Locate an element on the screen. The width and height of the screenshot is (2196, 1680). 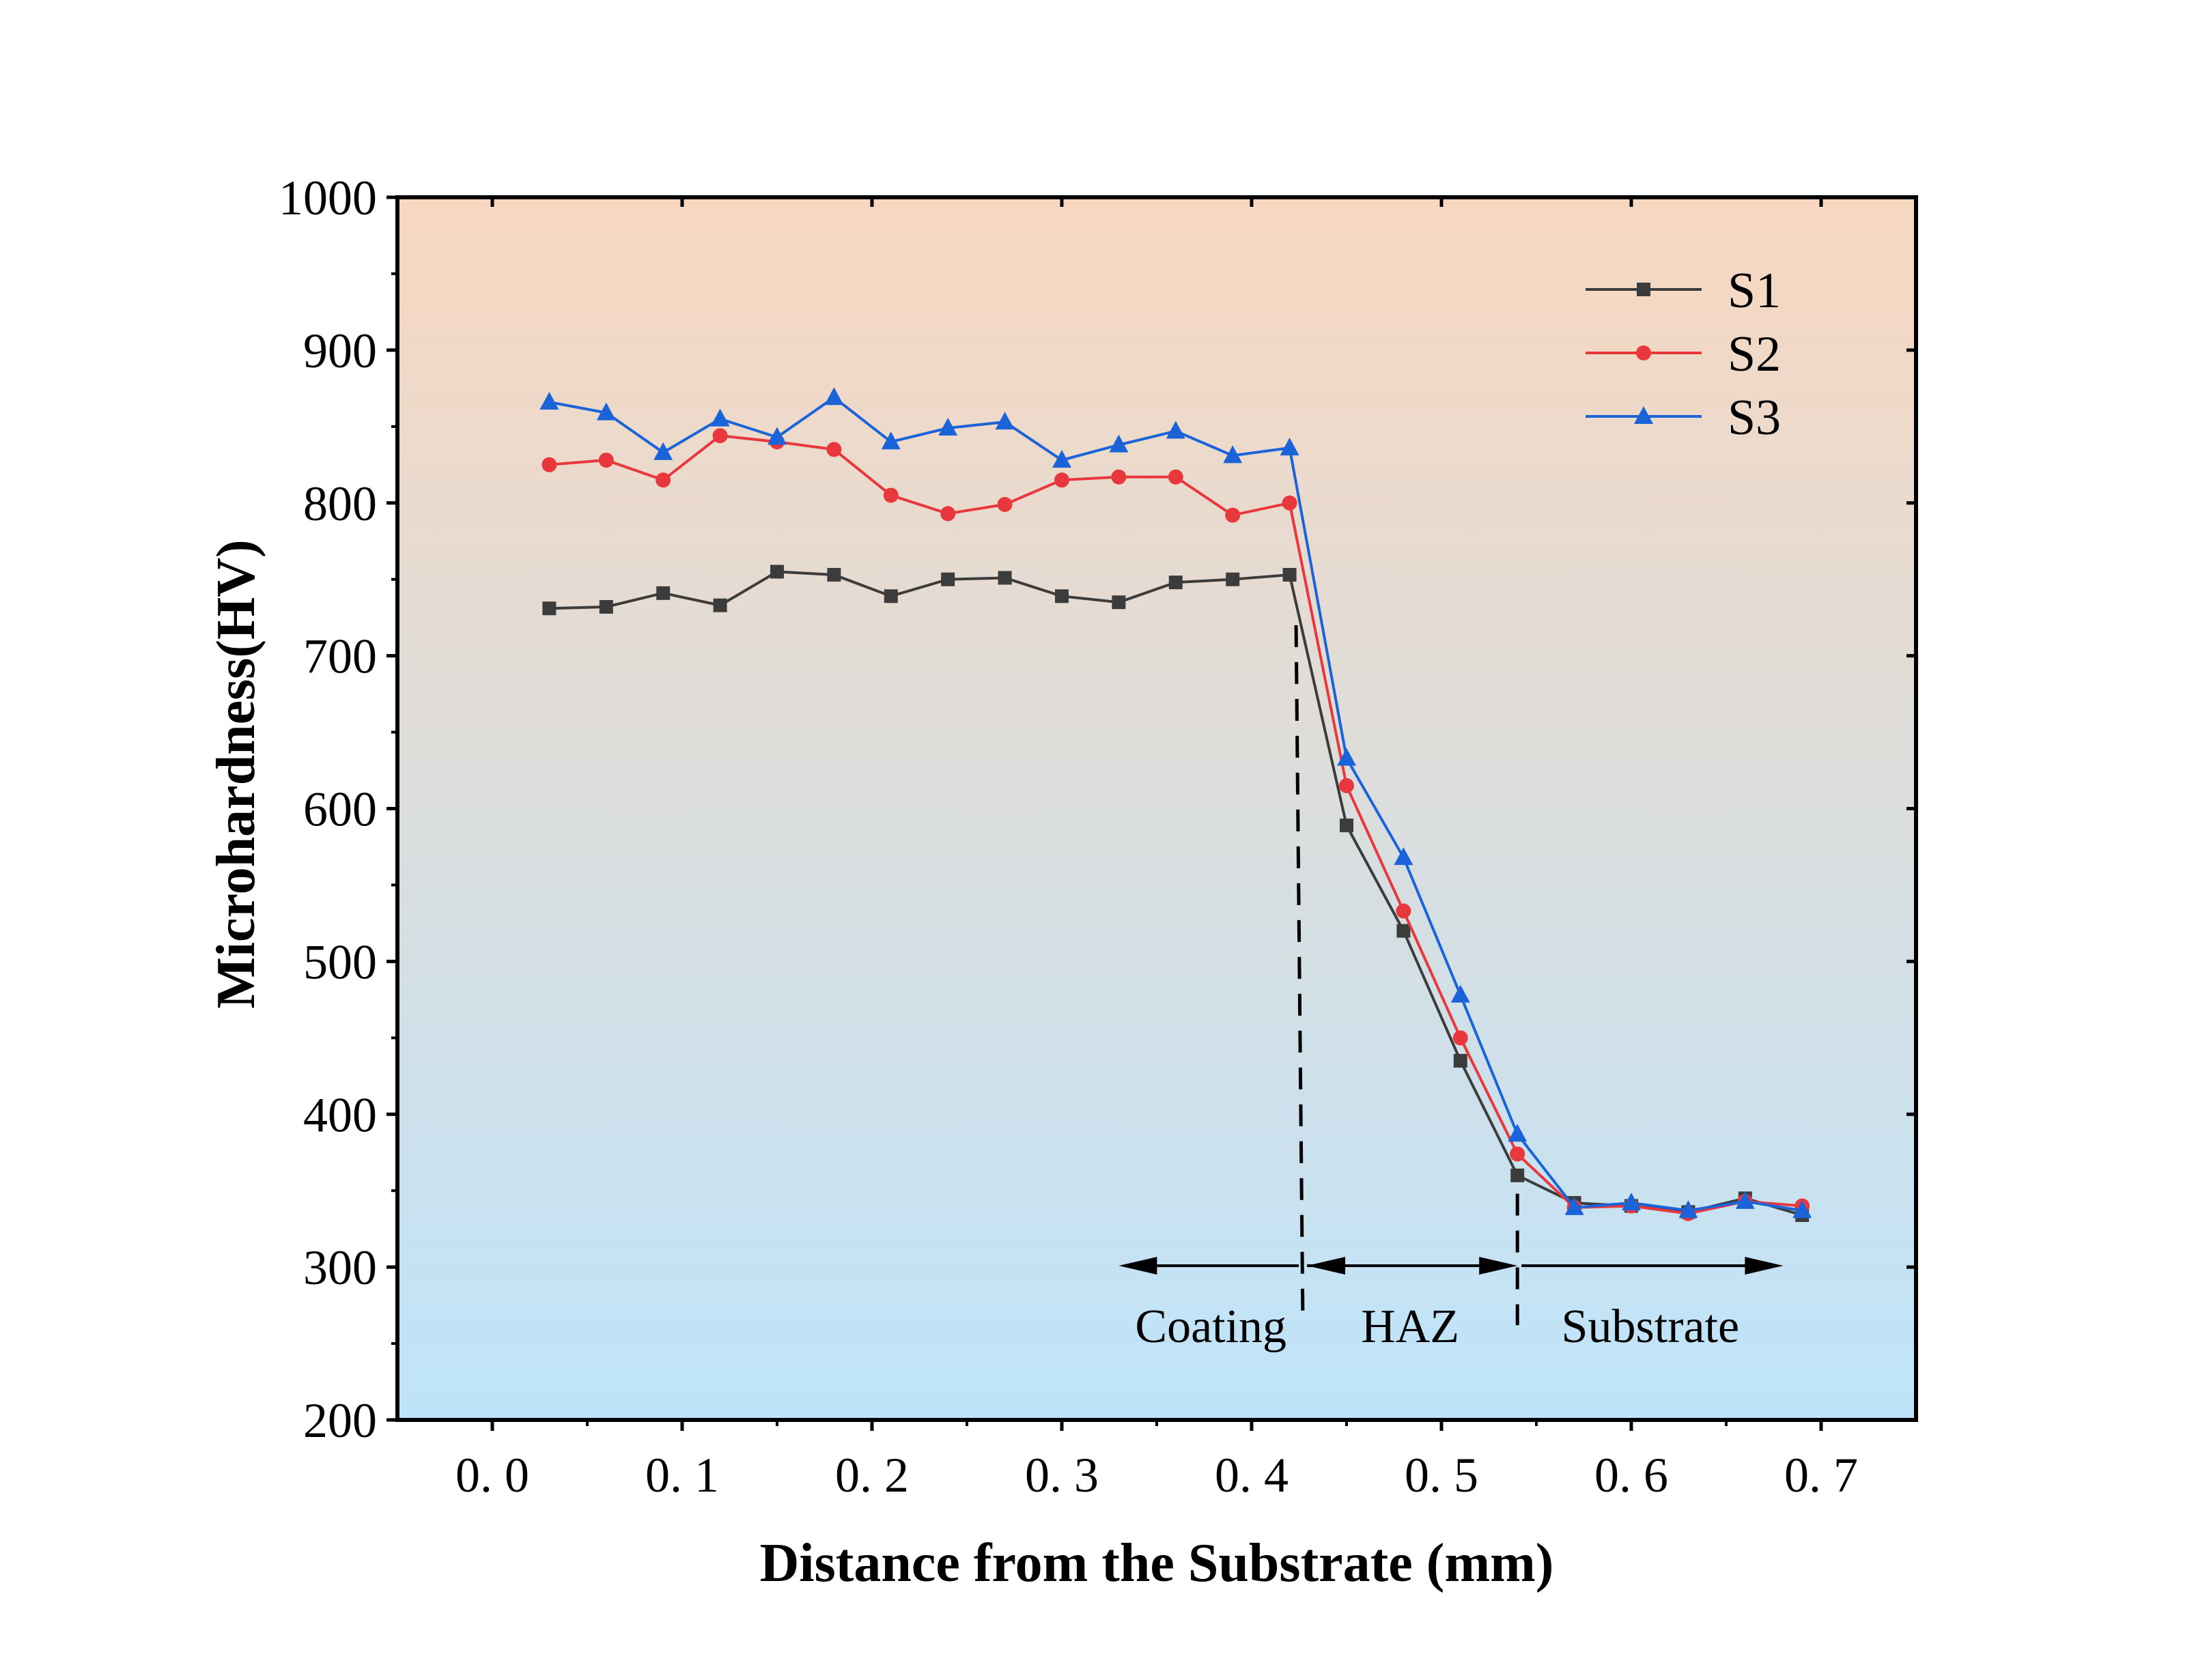
legend-item-s1: S1 is located at coordinates (1684, 291).